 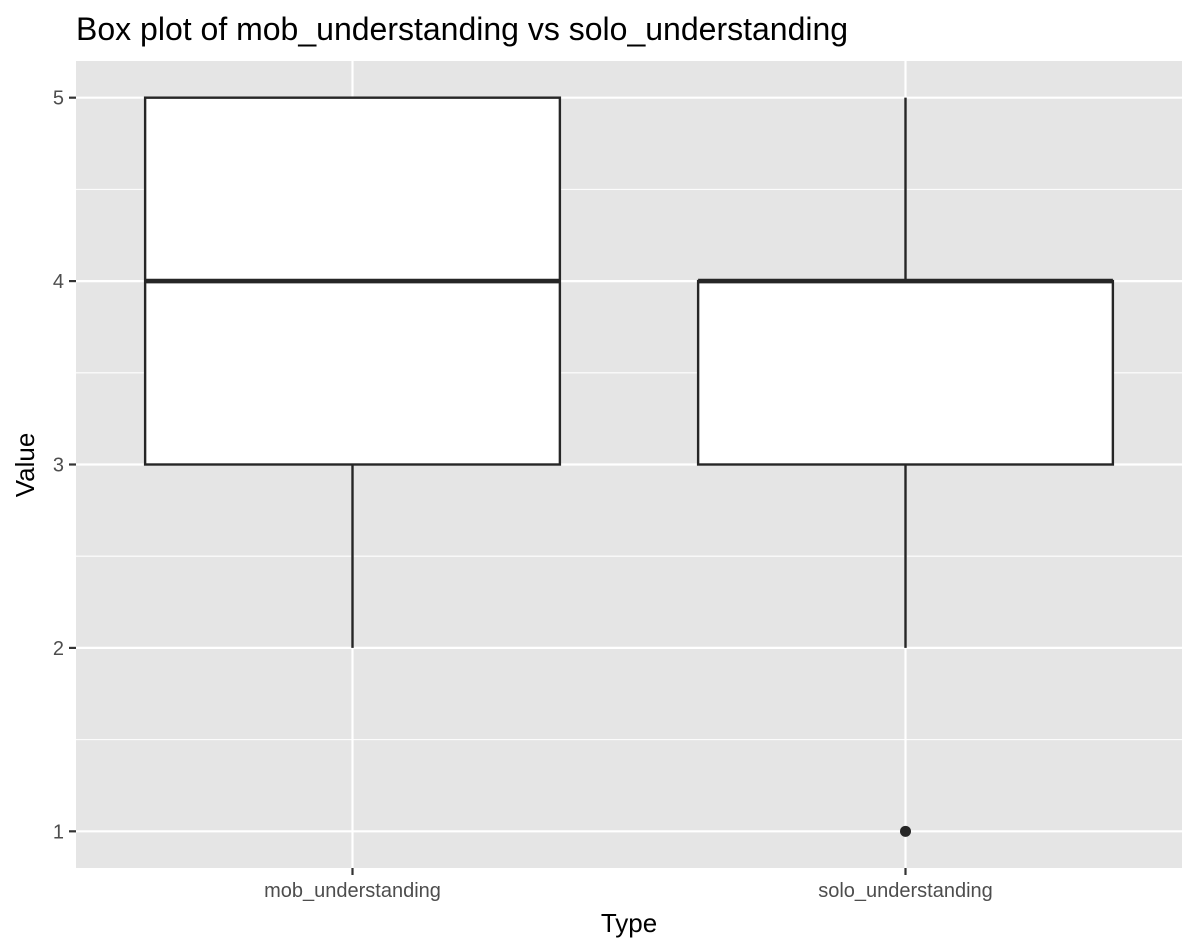 I want to click on y-tick-label: 4, so click(x=58, y=282).